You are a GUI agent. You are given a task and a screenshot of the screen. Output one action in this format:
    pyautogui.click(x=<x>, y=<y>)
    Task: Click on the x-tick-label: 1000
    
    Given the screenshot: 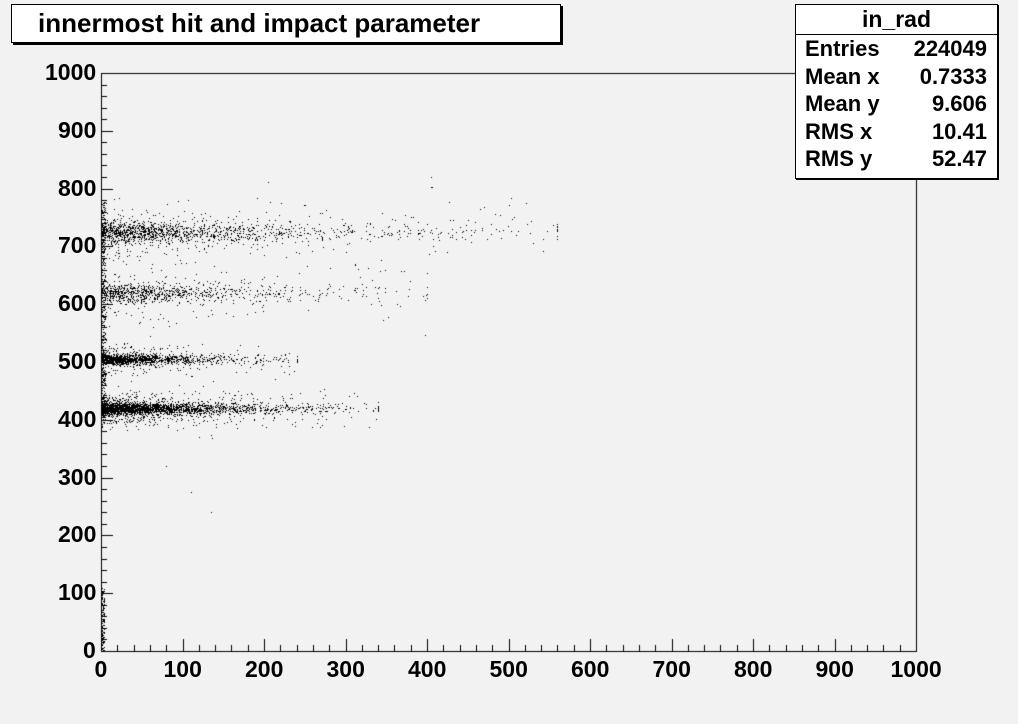 What is the action you would take?
    pyautogui.click(x=916, y=669)
    